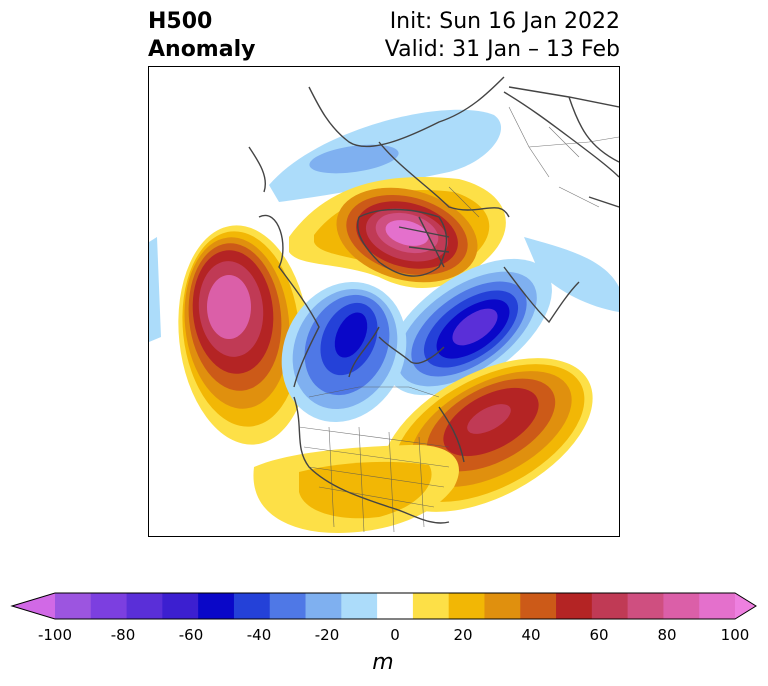 This screenshot has height=686, width=768. Describe the element at coordinates (229, 335) in the screenshot. I see `ridge-north-pacific` at that location.